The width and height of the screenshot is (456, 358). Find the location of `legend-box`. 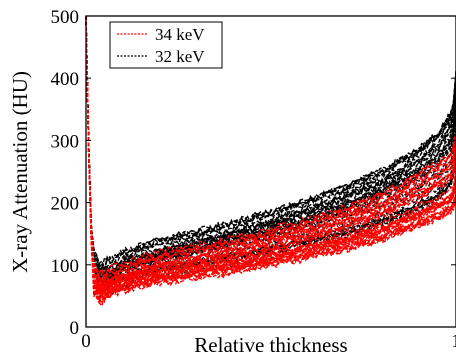

legend-box is located at coordinates (166, 45).